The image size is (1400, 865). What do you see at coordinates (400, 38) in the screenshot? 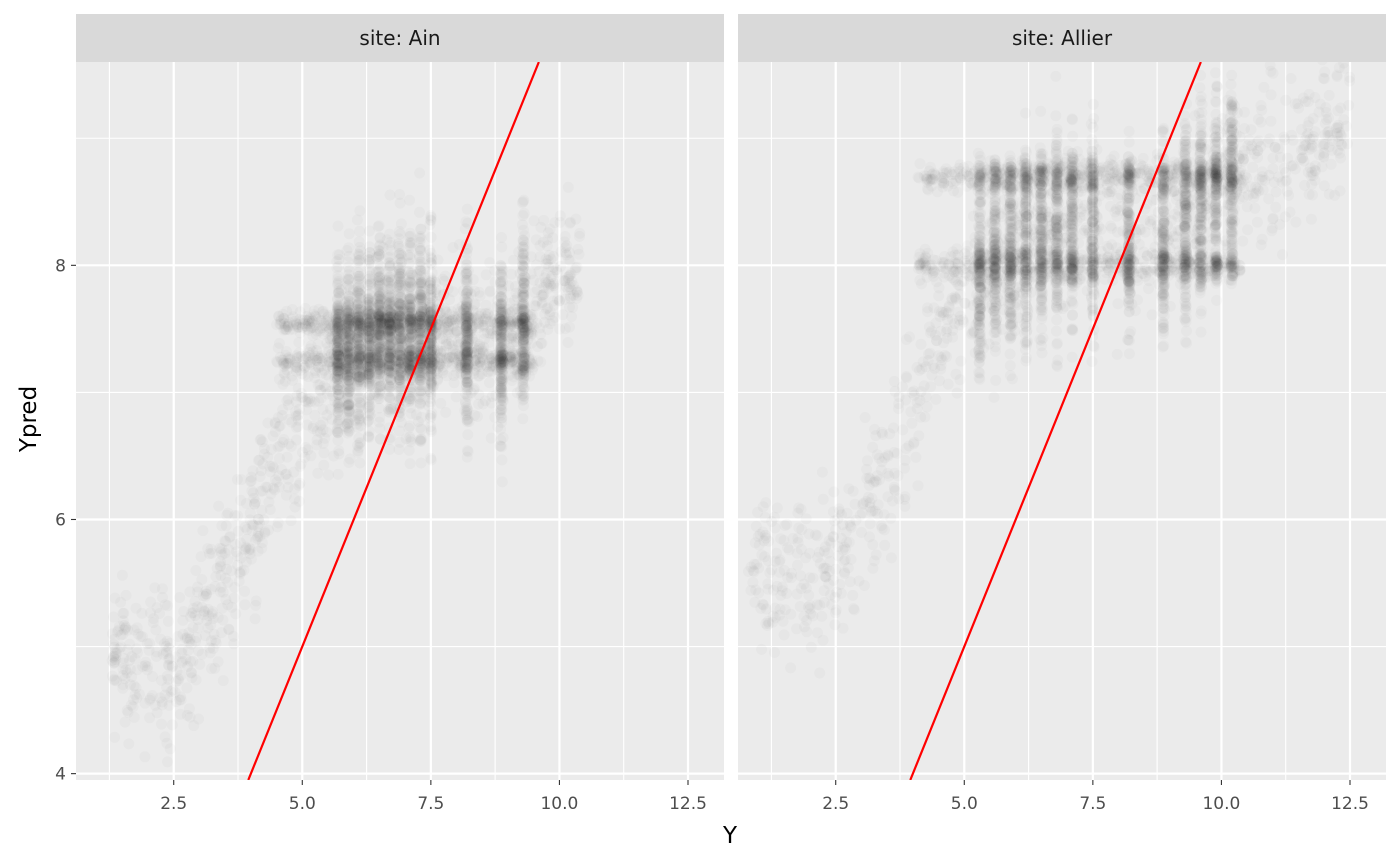
I see `facet-strip` at bounding box center [400, 38].